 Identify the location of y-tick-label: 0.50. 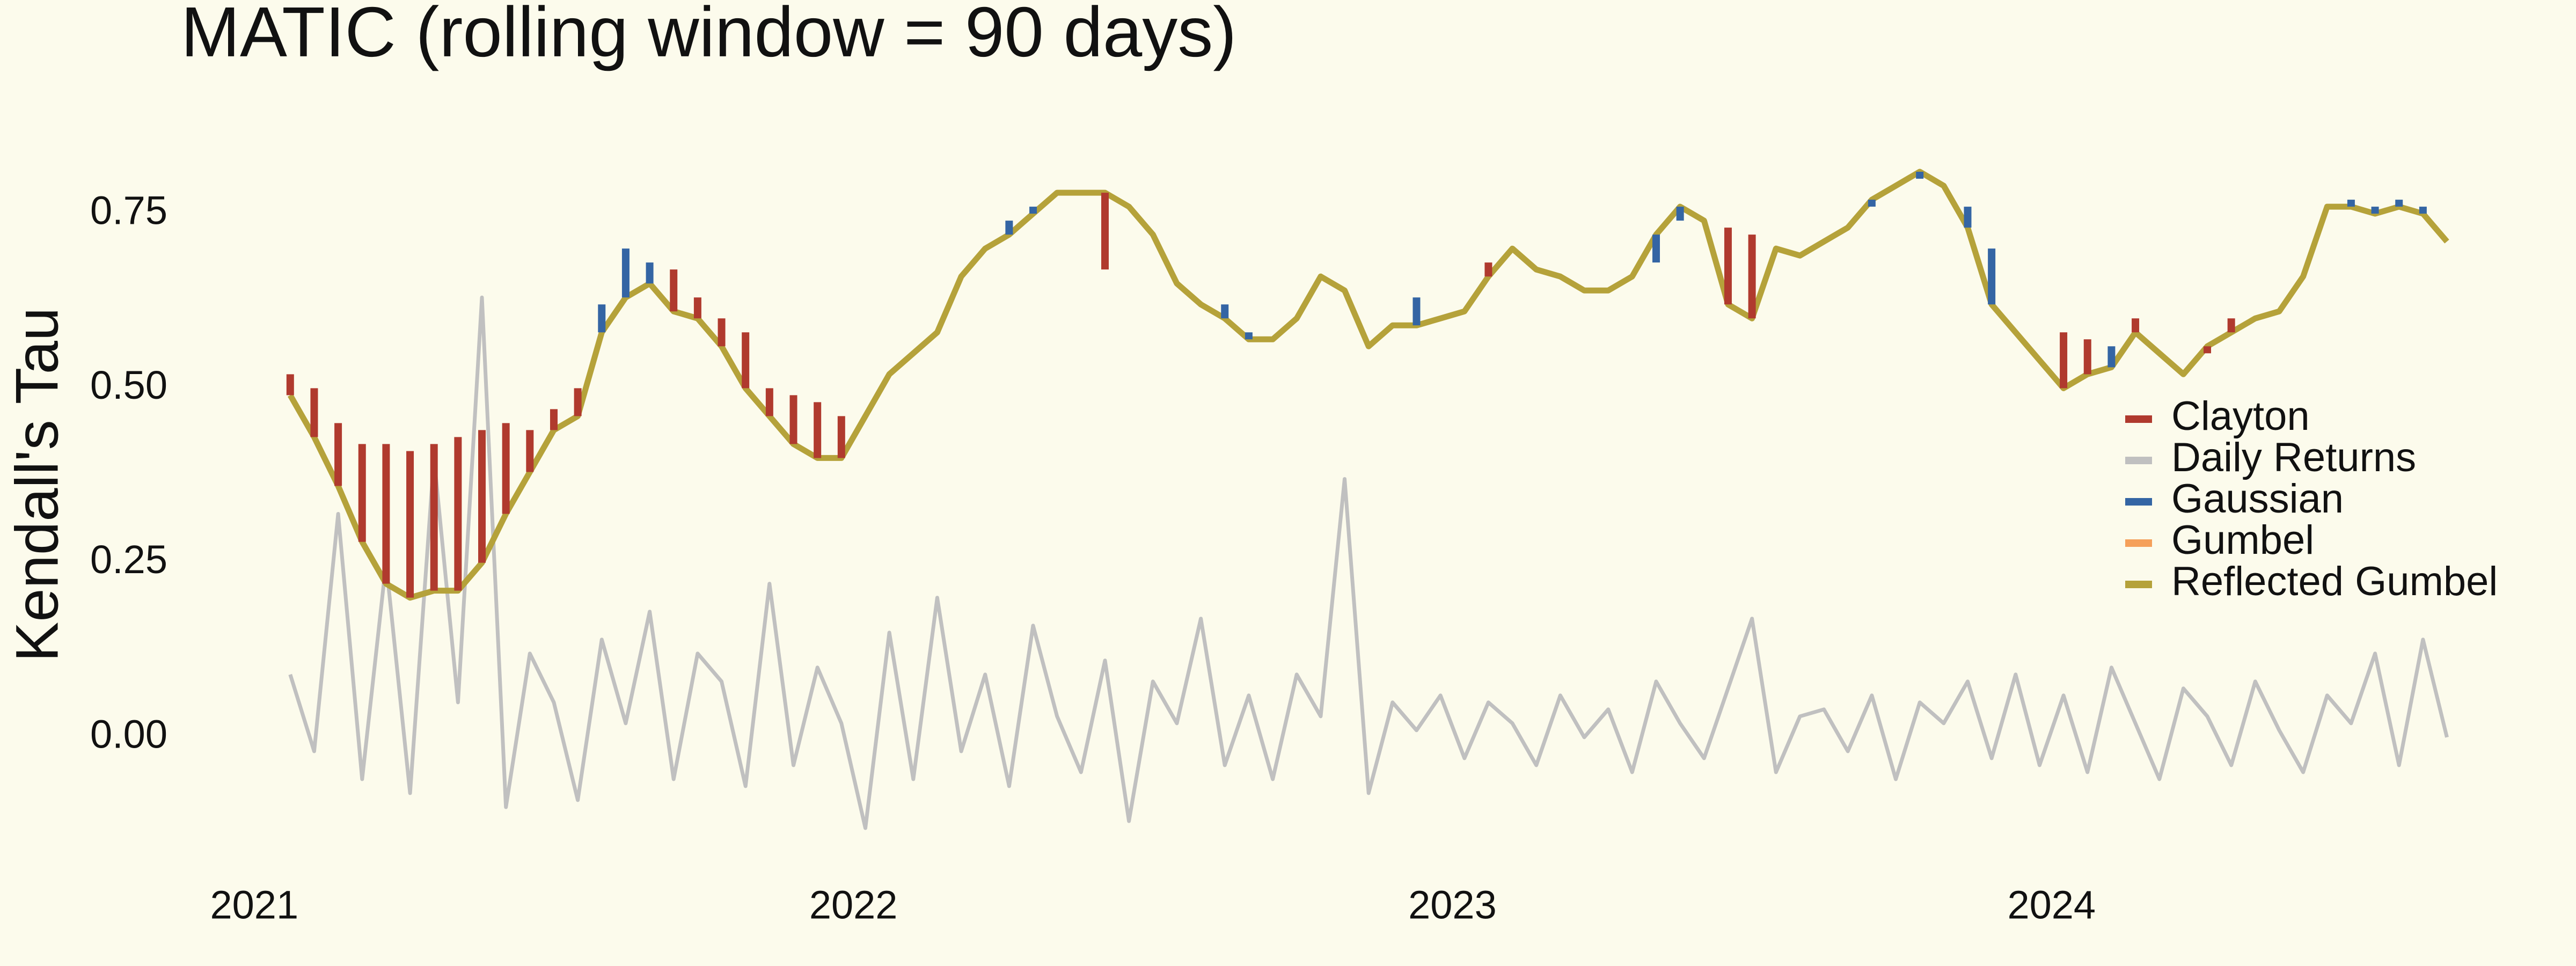
(128, 385).